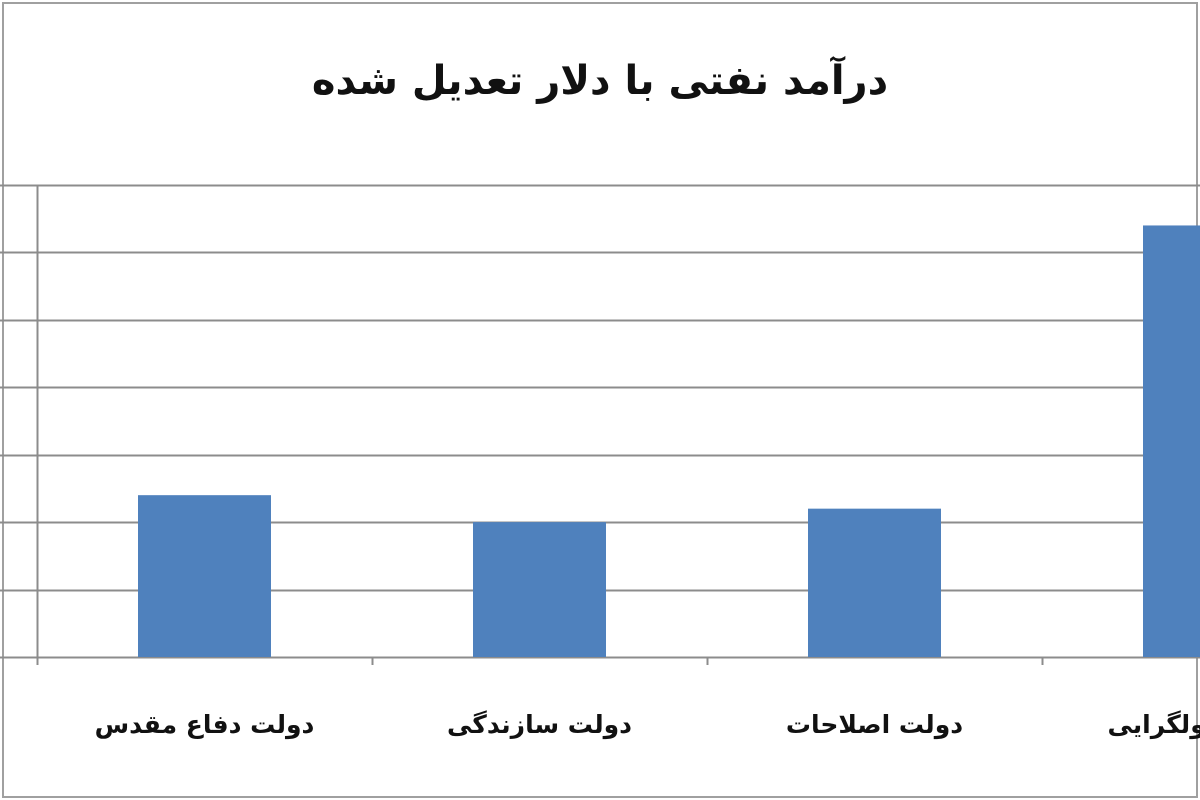 Image resolution: width=1200 pixels, height=800 pixels. What do you see at coordinates (600, 81) in the screenshot?
I see `chart-title: درآمد نفتی با دلار تعدیل شده` at bounding box center [600, 81].